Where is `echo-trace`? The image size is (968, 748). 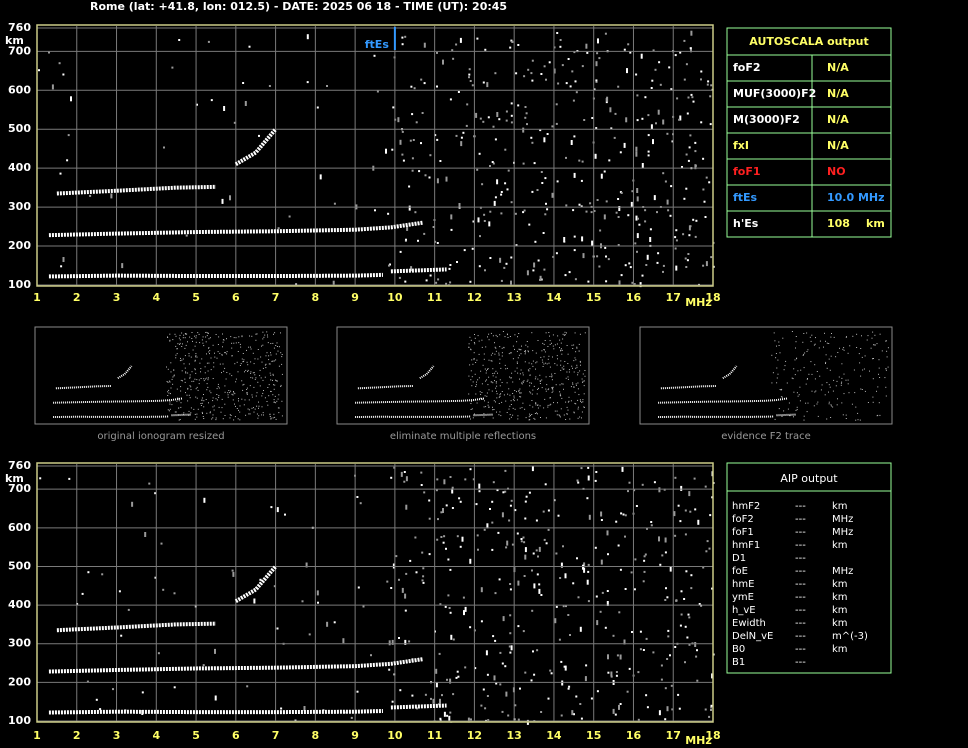 echo-trace is located at coordinates (181, 415).